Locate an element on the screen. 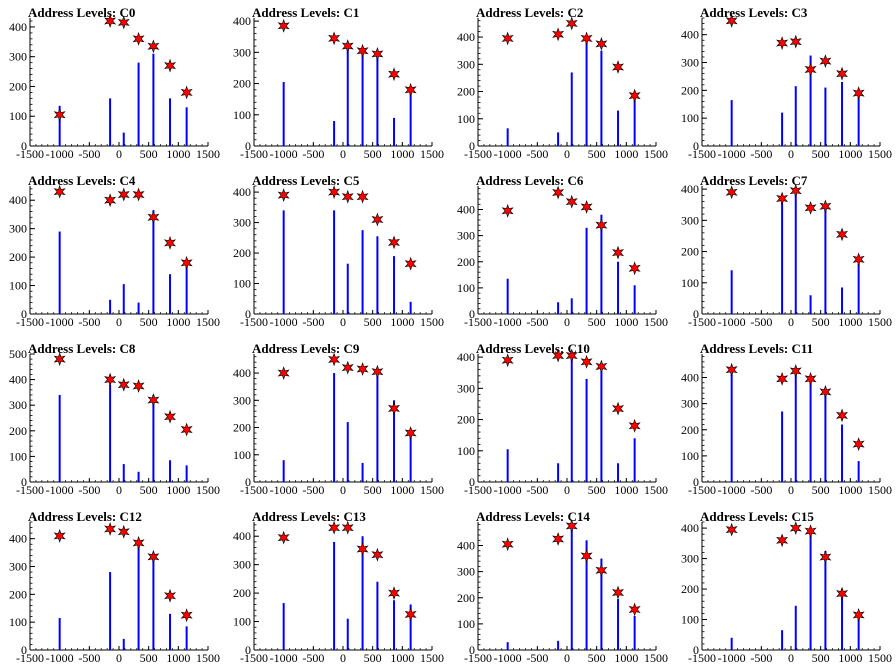 The height and width of the screenshot is (672, 896). chart-title: Address Levels: C1 is located at coordinates (306, 12).